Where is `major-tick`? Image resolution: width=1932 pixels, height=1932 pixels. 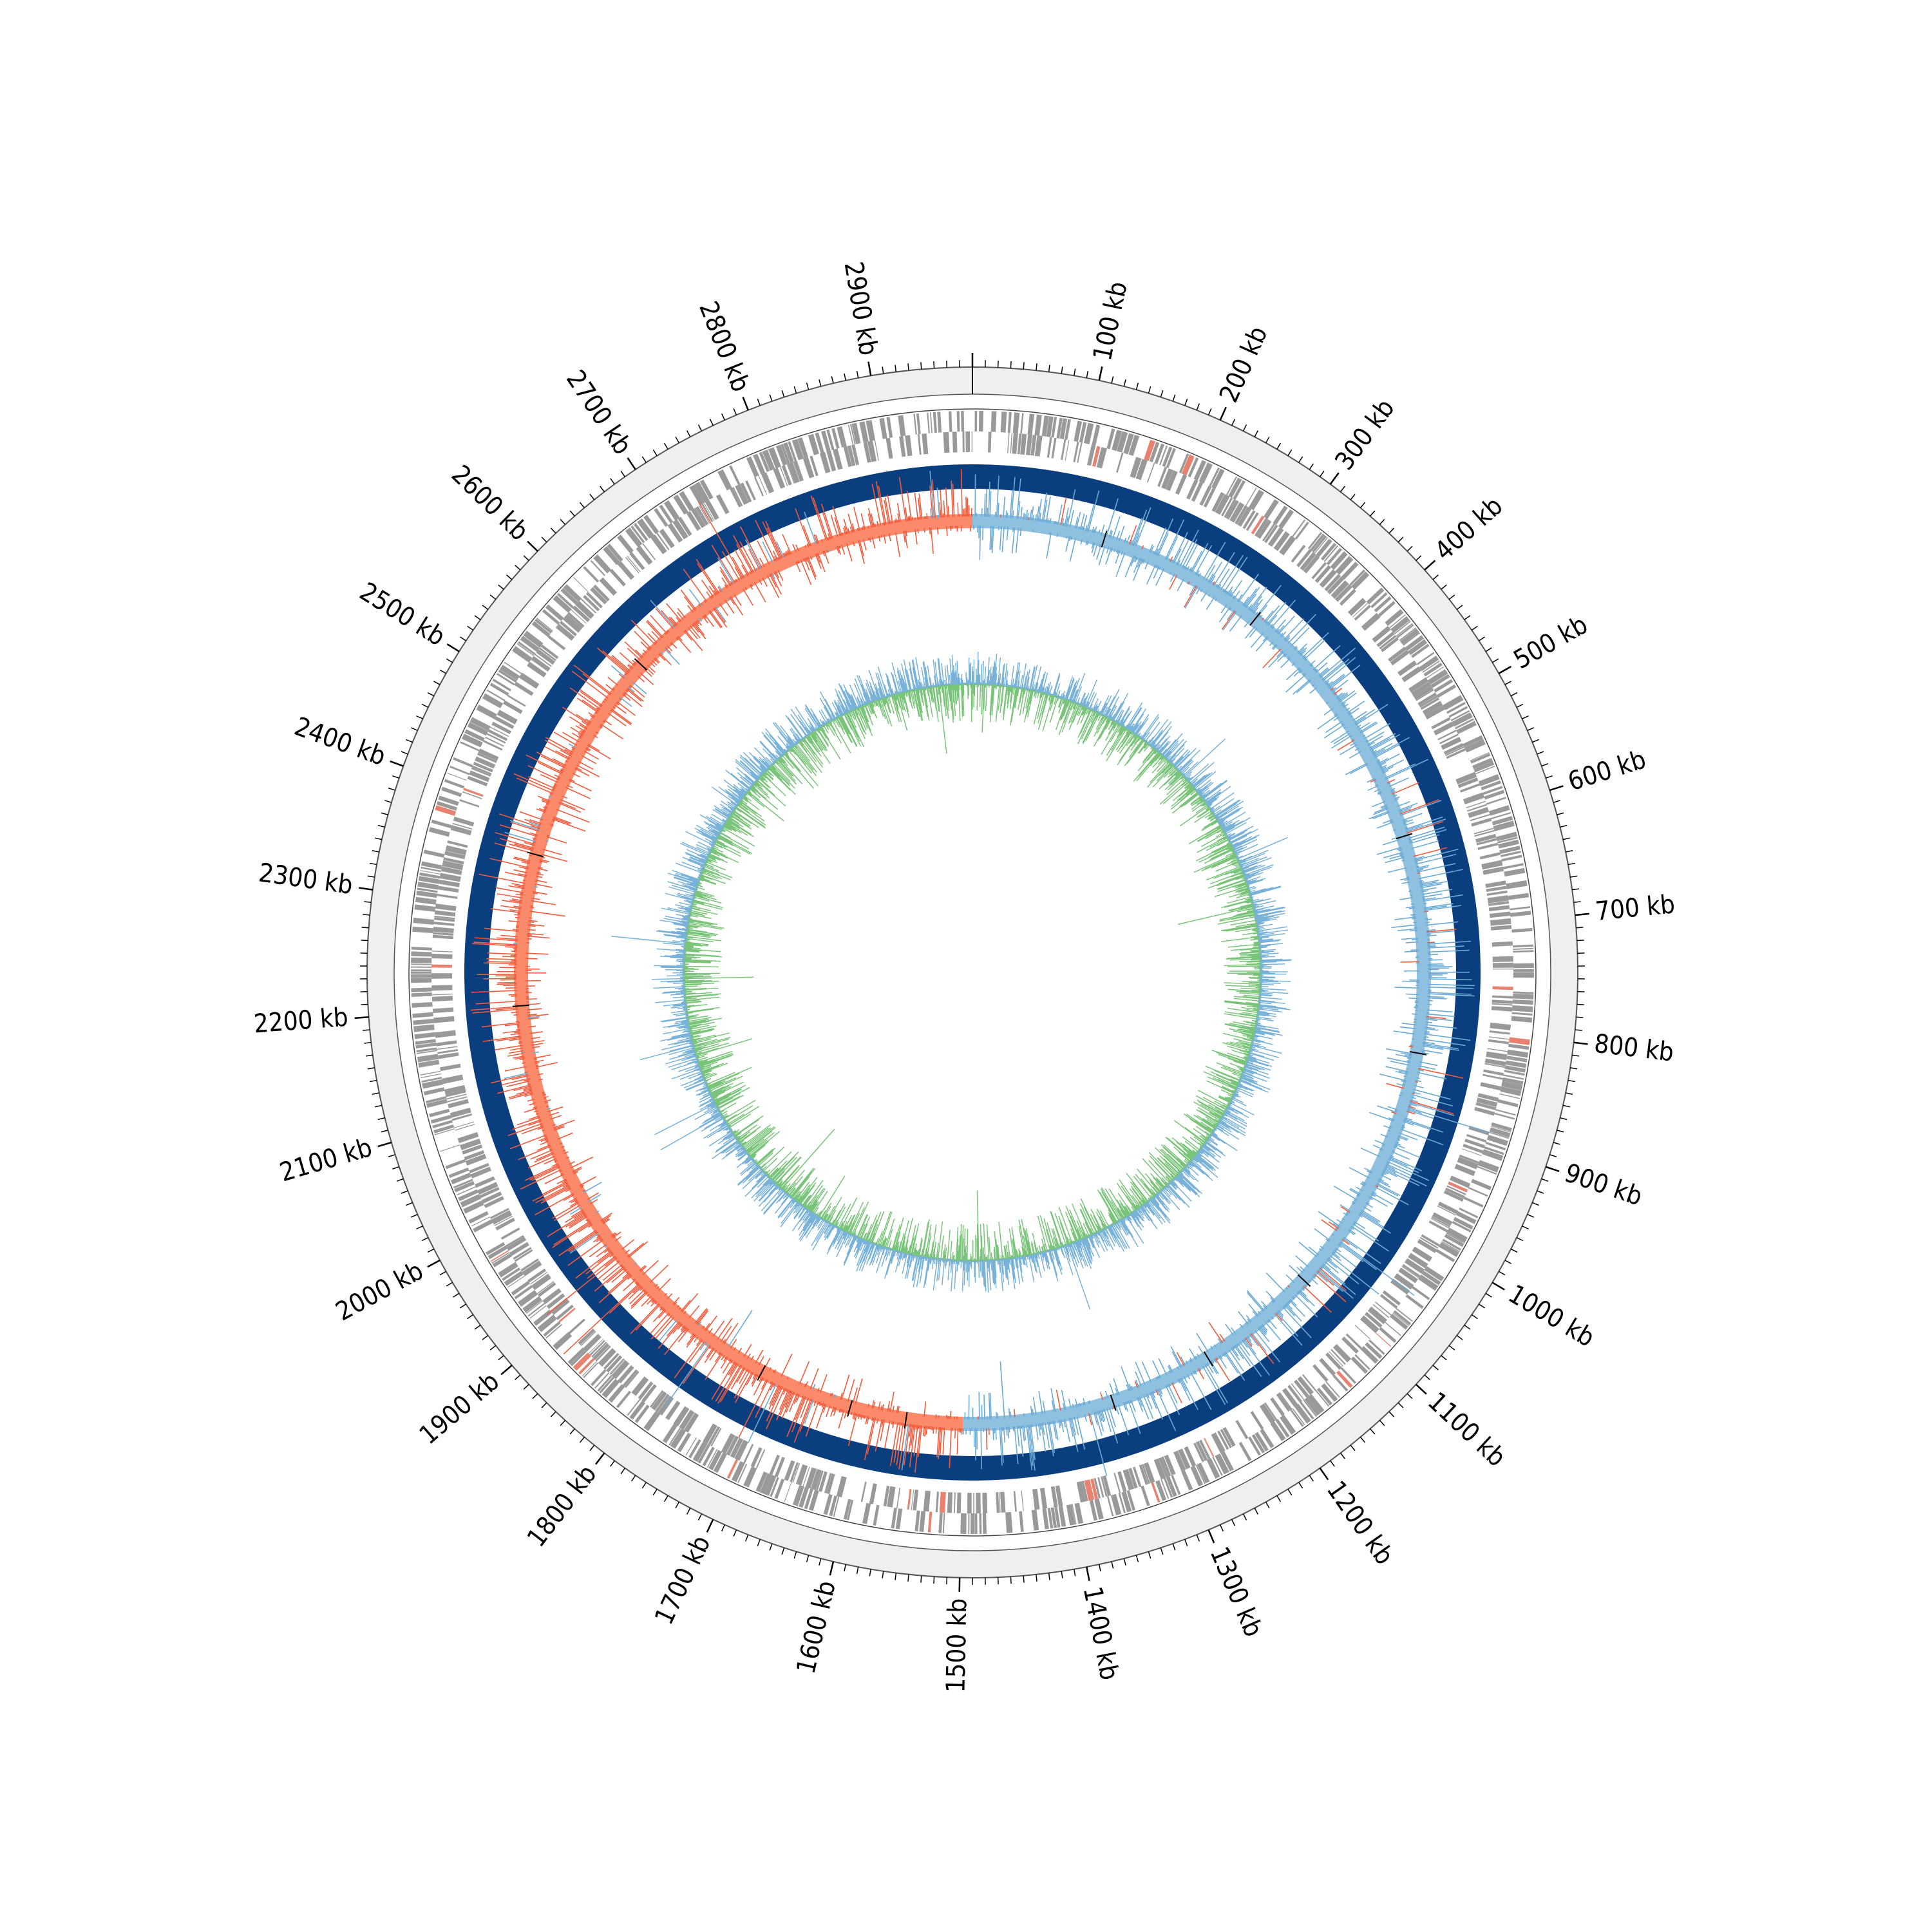
major-tick is located at coordinates (1223, 414).